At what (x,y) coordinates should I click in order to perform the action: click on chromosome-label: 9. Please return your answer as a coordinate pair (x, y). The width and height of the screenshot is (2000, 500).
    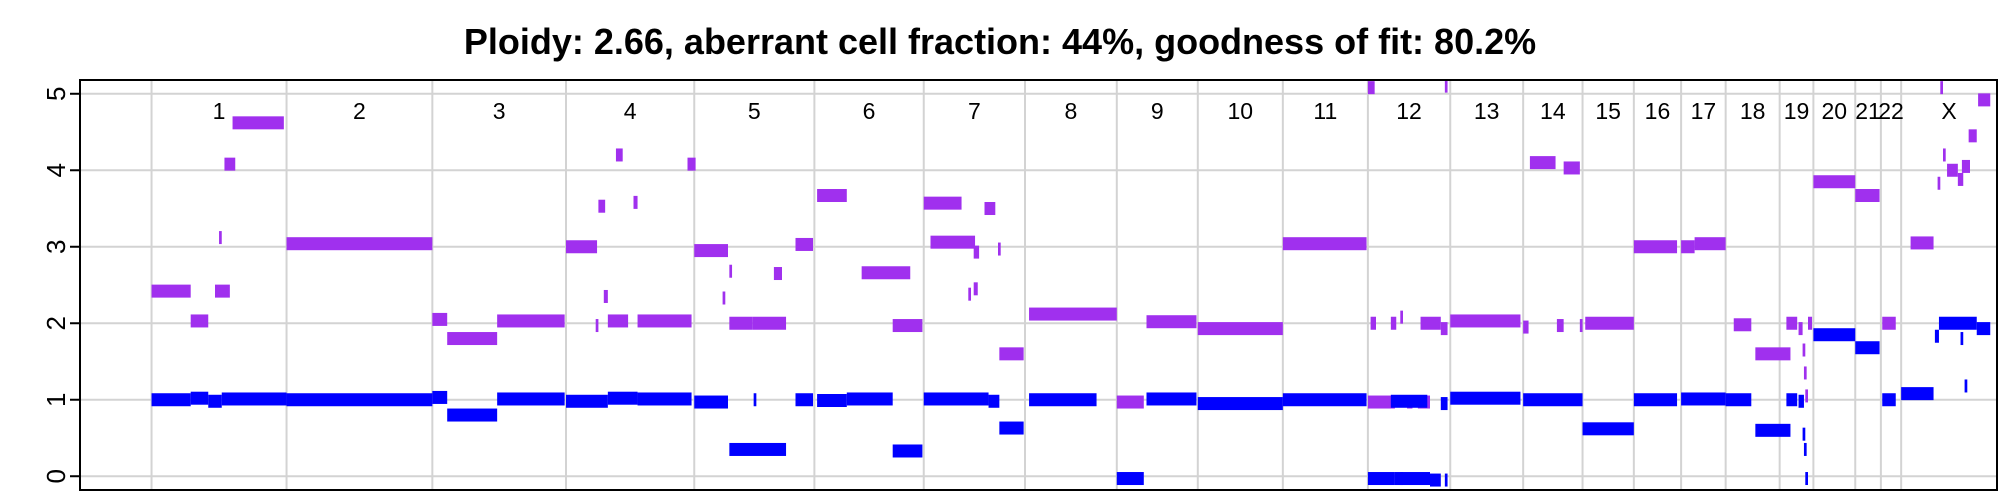
    Looking at the image, I should click on (1157, 111).